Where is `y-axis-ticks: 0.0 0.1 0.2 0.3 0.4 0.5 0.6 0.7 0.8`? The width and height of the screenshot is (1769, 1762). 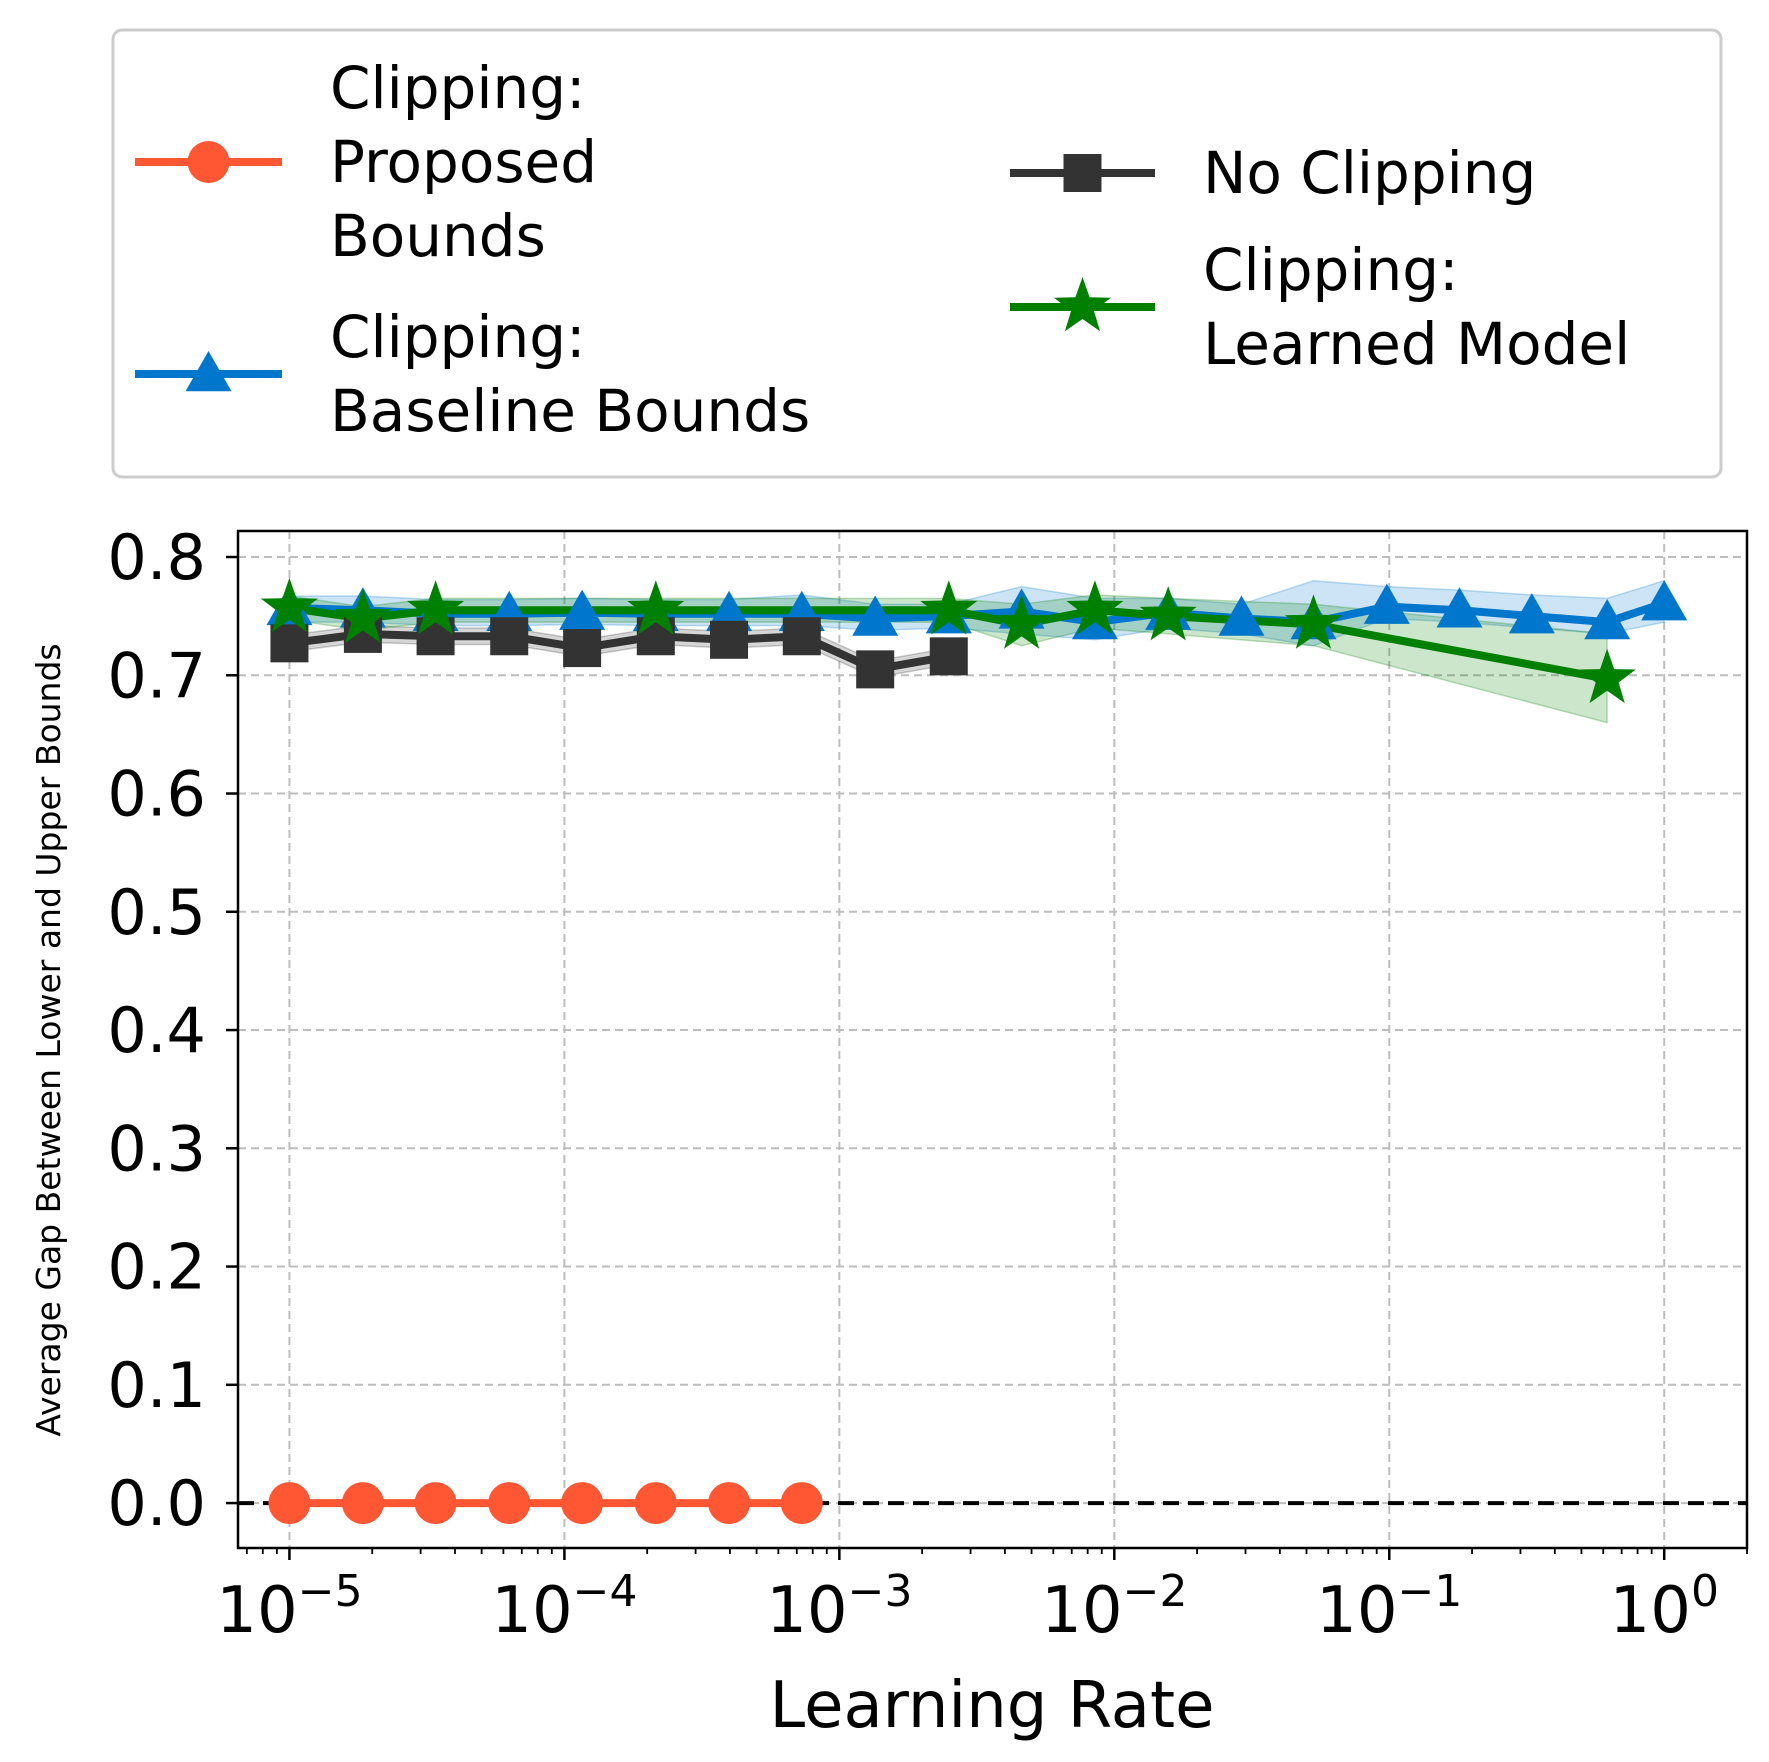 y-axis-ticks: 0.0 0.1 0.2 0.3 0.4 0.5 0.6 0.7 0.8 is located at coordinates (172, 1030).